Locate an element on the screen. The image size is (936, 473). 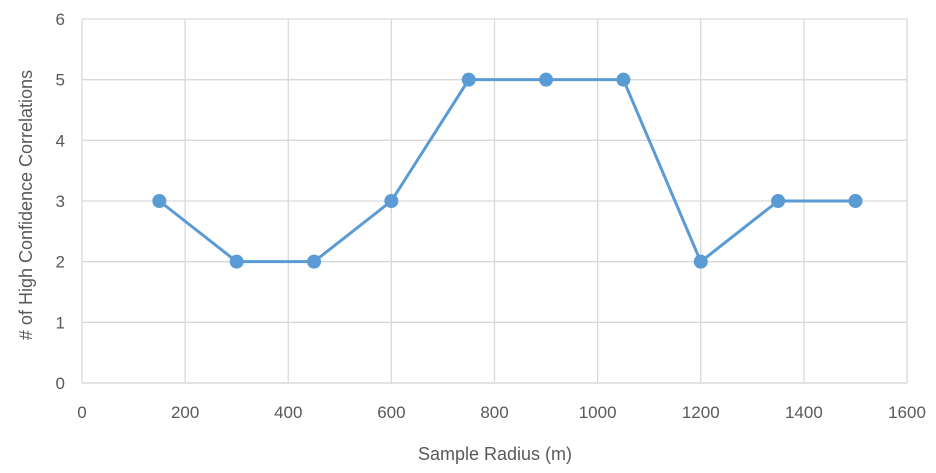
y-axis-title: # of High Confidence Correlations is located at coordinates (26, 205).